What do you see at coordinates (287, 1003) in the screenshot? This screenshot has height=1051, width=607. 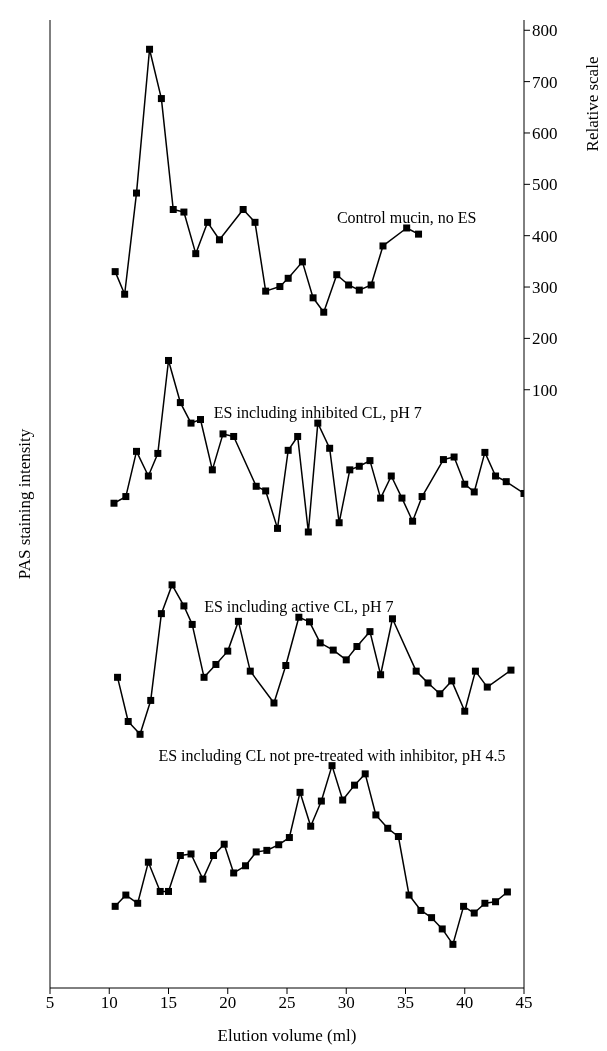 I see `x-tick-label: 25` at bounding box center [287, 1003].